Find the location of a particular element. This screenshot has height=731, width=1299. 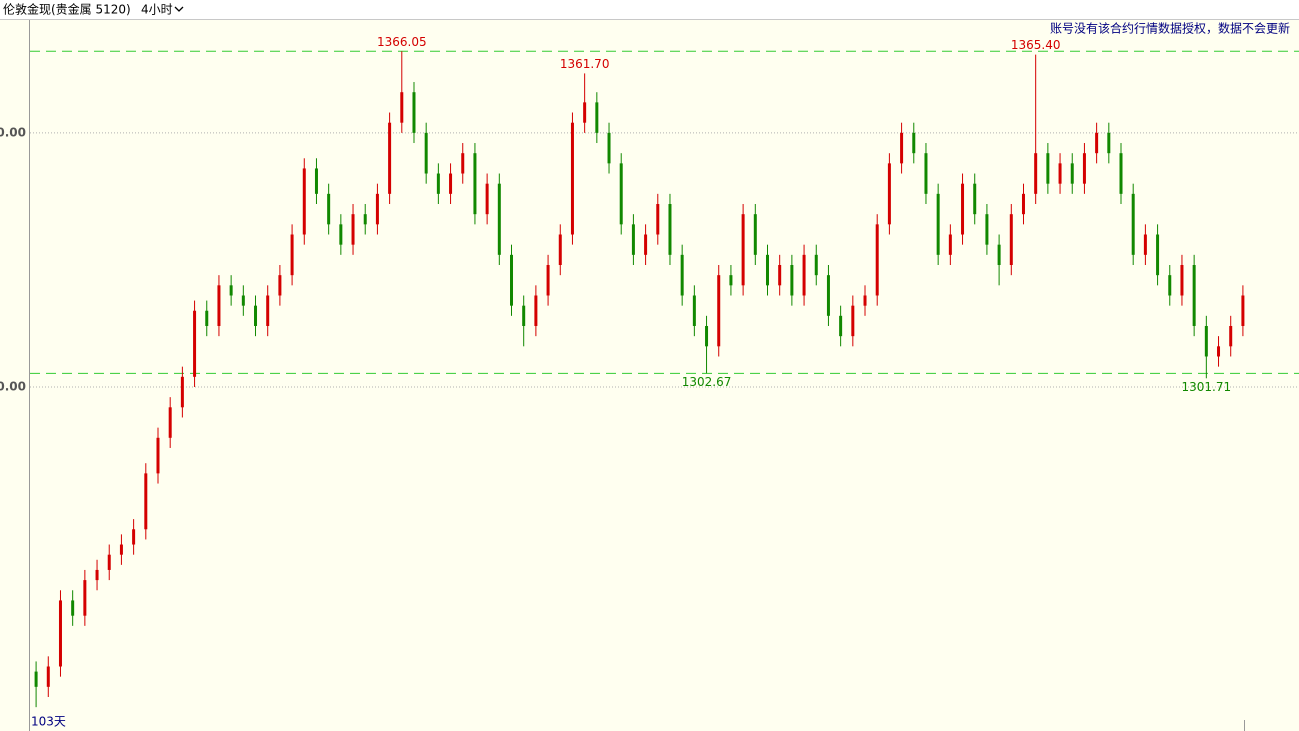

y-tick-label: 1350.00 is located at coordinates (13, 132).